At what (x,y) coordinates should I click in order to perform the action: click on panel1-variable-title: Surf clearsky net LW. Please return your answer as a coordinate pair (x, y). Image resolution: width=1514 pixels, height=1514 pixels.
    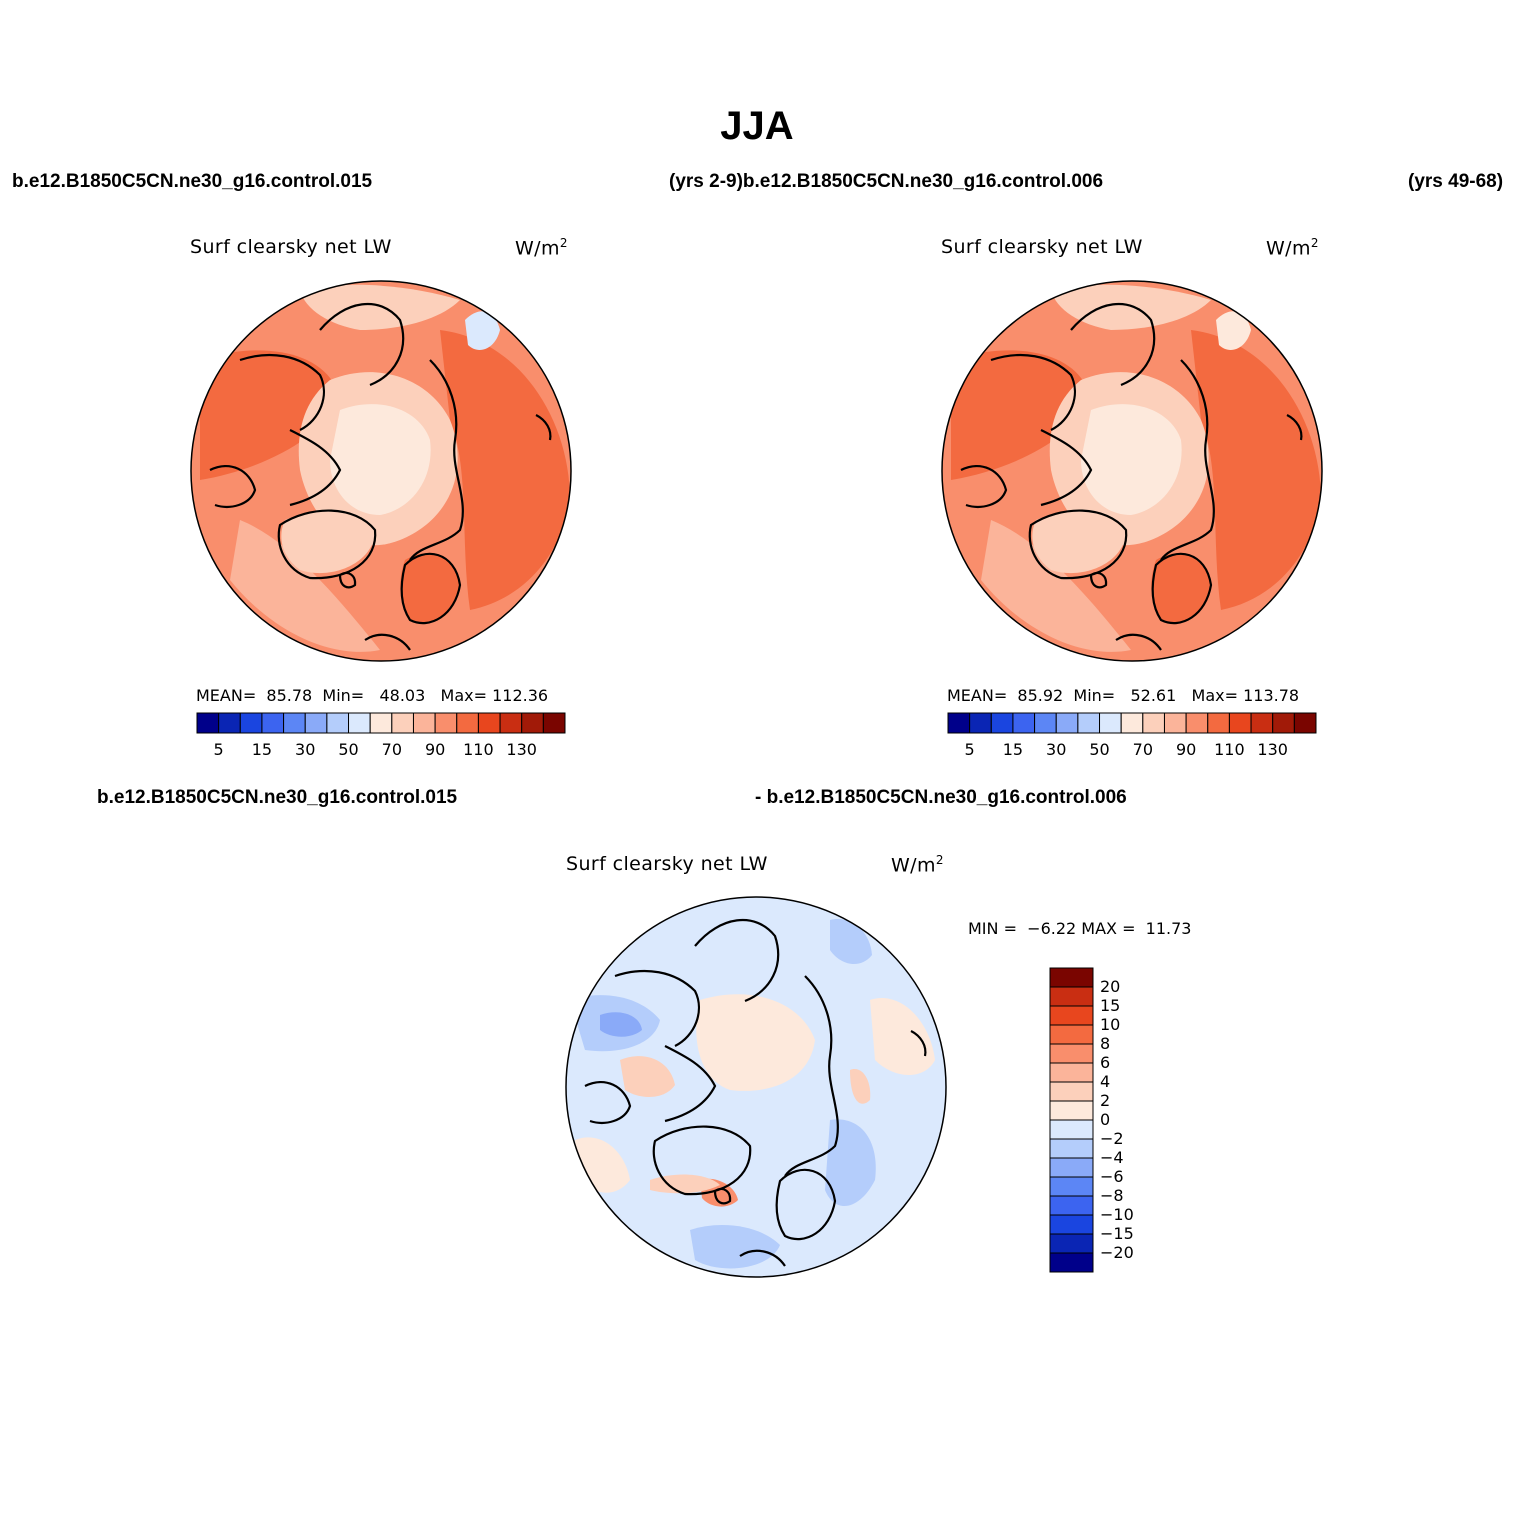
    Looking at the image, I should click on (291, 247).